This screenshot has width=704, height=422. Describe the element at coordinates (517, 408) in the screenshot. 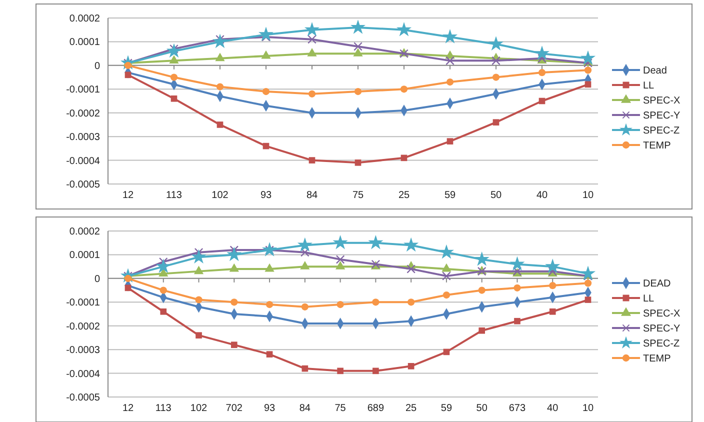

I see `x-tick-label: 673` at that location.